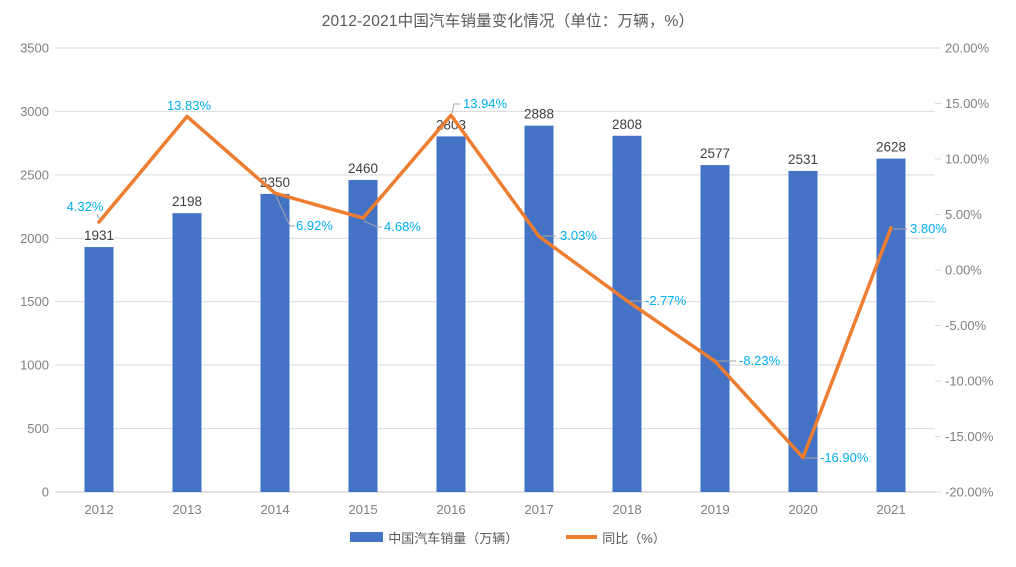 This screenshot has height=567, width=1016. Describe the element at coordinates (539, 114) in the screenshot. I see `bar-value-label: 2888` at that location.